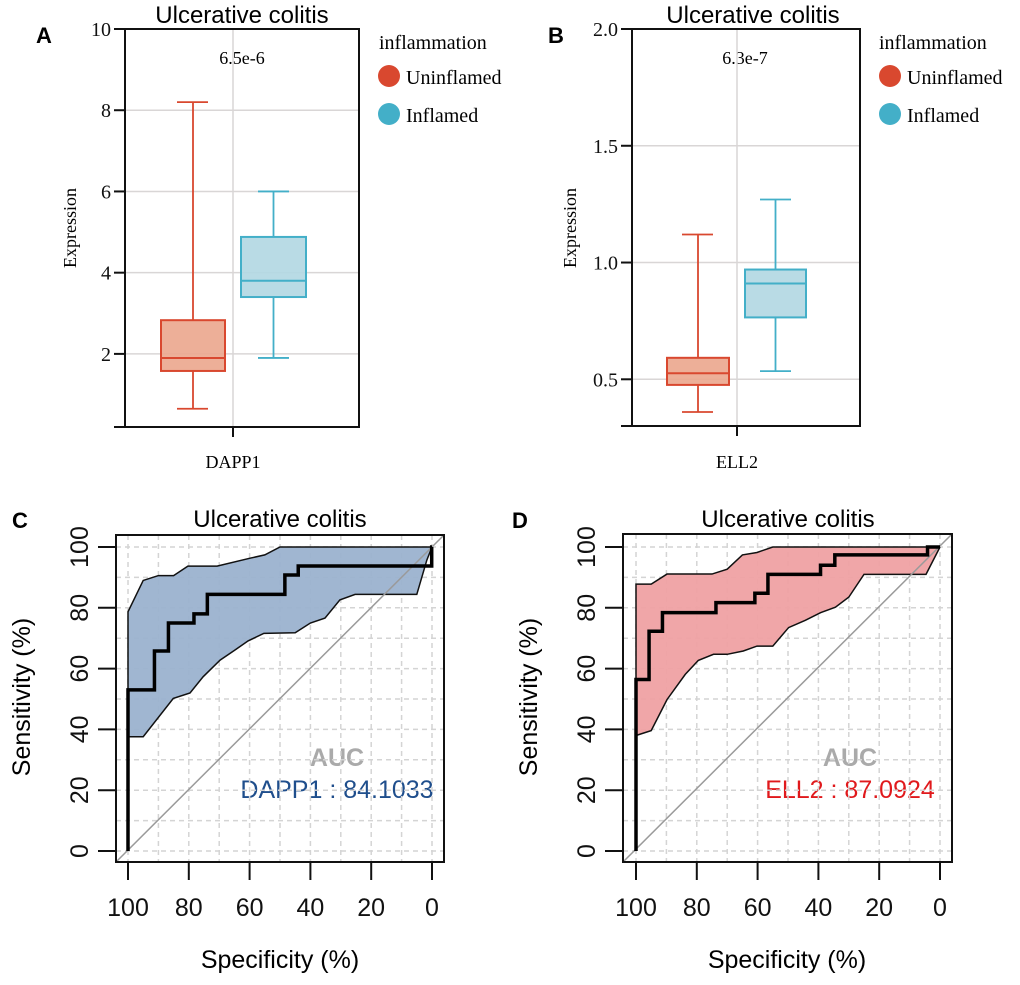 The width and height of the screenshot is (1020, 985). What do you see at coordinates (233, 255) in the screenshot?
I see `boxes` at bounding box center [233, 255].